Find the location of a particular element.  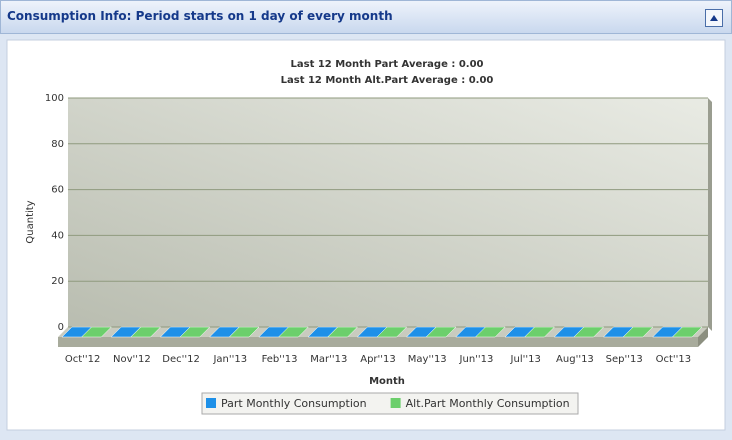

x-tick-label: Jan''13 is located at coordinates (229, 359).